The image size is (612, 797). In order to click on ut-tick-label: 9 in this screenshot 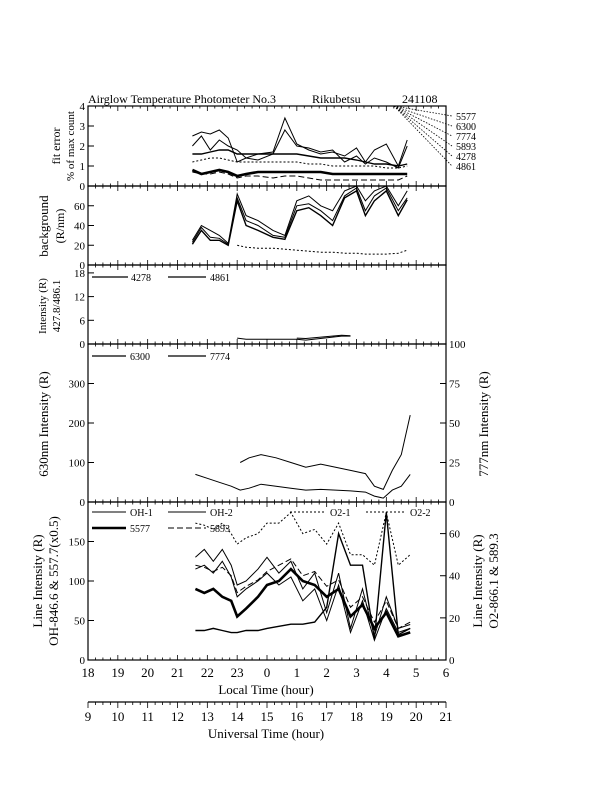, I will do `click(88, 716)`.